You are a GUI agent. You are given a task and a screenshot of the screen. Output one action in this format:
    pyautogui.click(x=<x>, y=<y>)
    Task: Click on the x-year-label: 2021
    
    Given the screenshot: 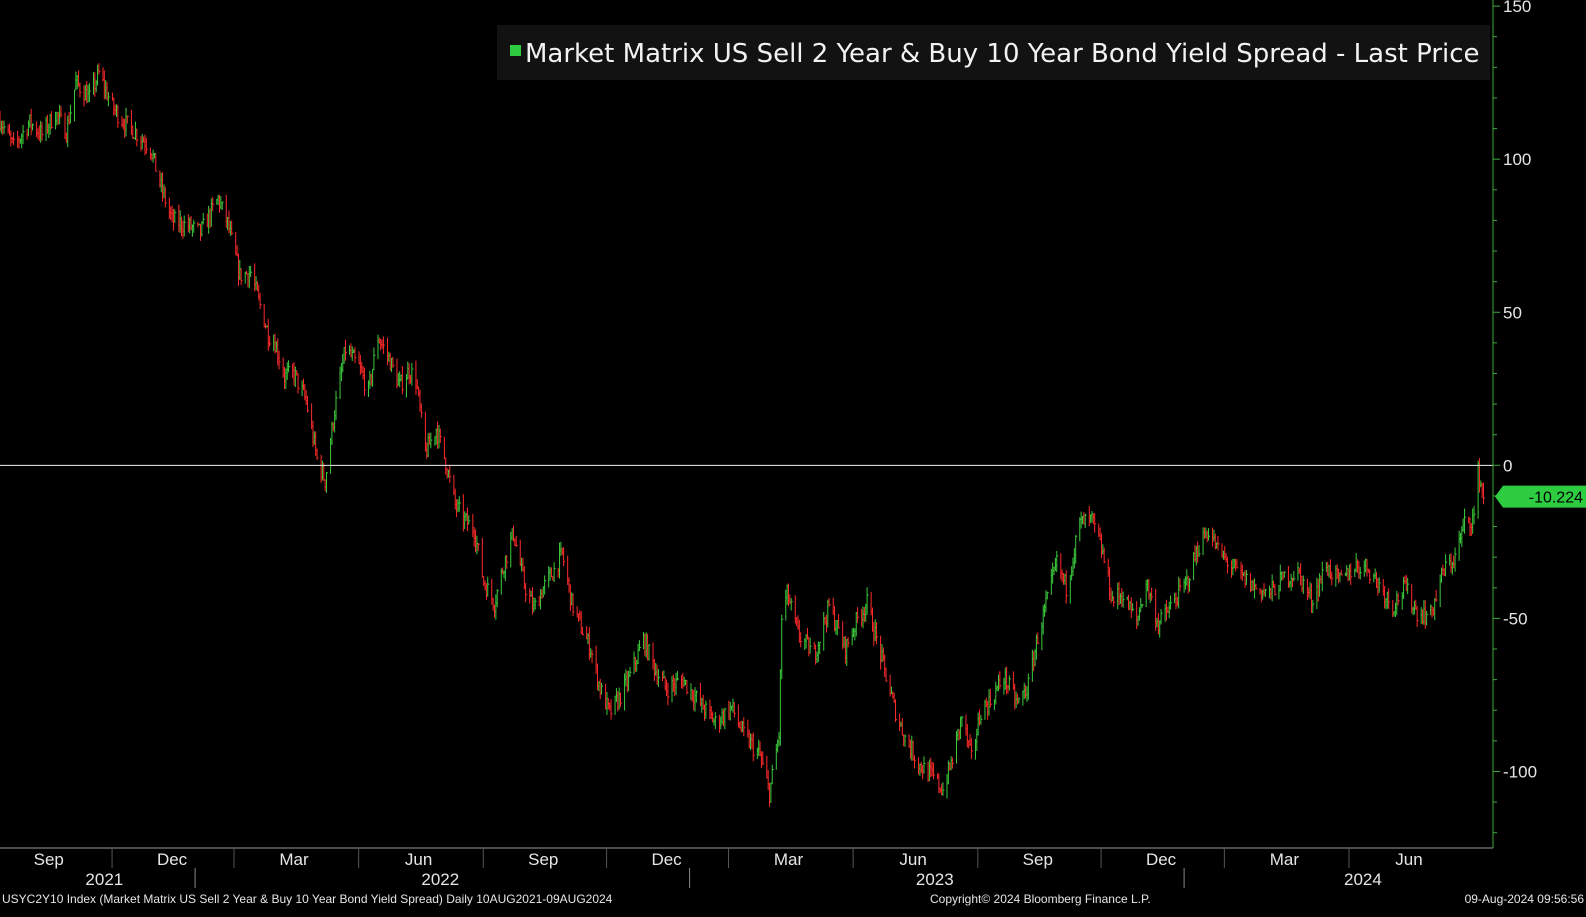 What is the action you would take?
    pyautogui.click(x=104, y=879)
    